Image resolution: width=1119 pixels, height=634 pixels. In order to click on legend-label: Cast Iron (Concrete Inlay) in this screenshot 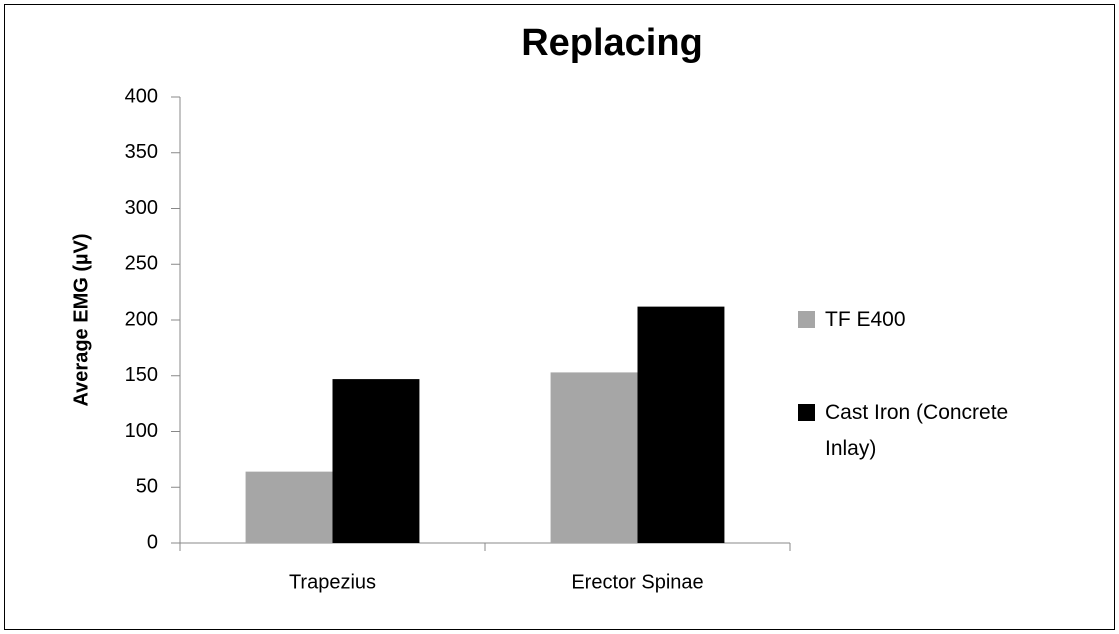, I will do `click(917, 430)`.